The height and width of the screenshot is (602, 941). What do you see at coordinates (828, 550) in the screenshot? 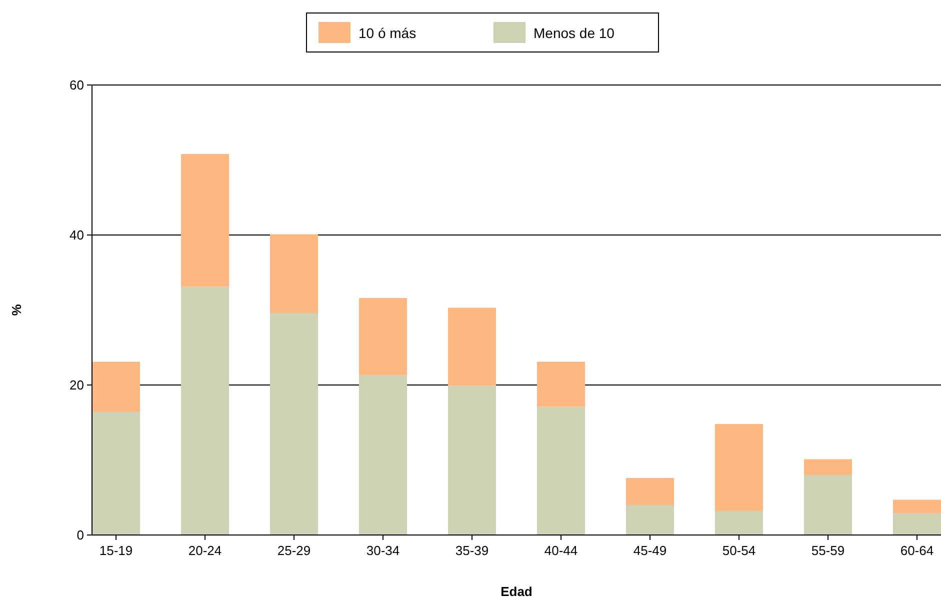
I see `x-tick-label: 55-59` at bounding box center [828, 550].